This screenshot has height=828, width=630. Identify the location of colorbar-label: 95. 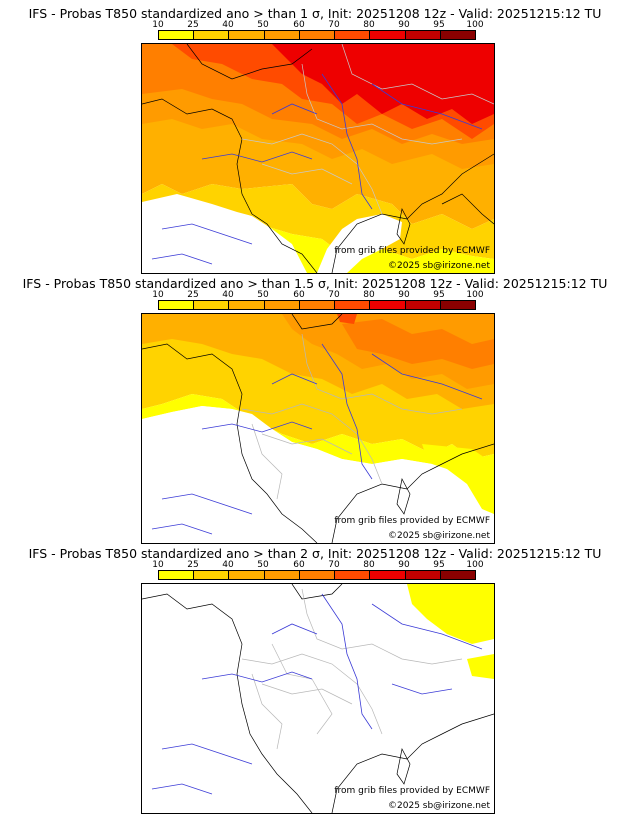
(439, 25).